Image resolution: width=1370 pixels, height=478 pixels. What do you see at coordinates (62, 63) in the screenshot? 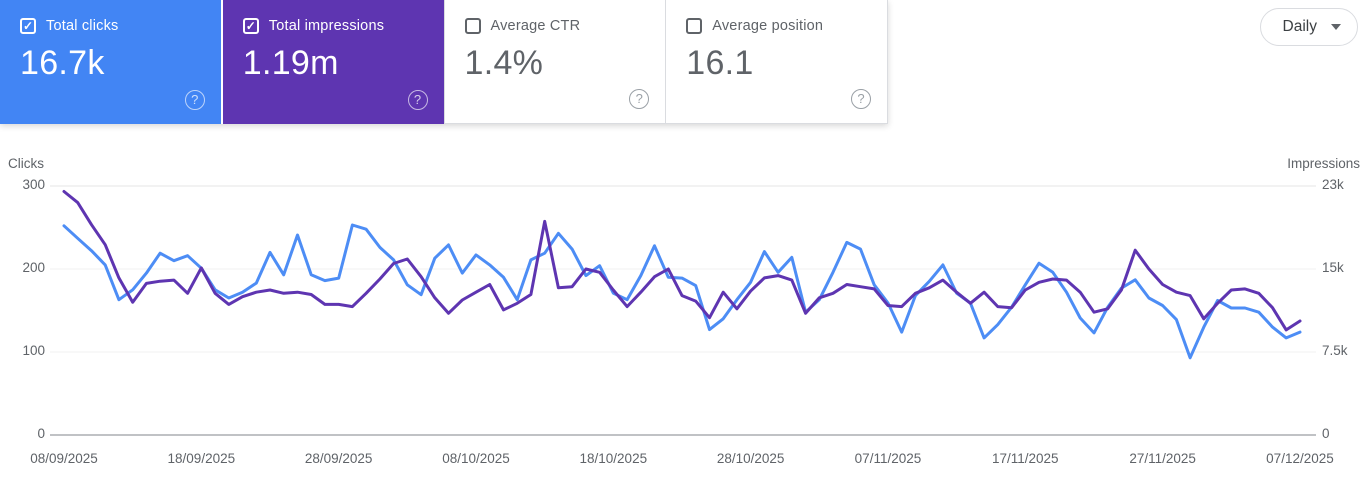
I see `metric-value: 16.7k` at bounding box center [62, 63].